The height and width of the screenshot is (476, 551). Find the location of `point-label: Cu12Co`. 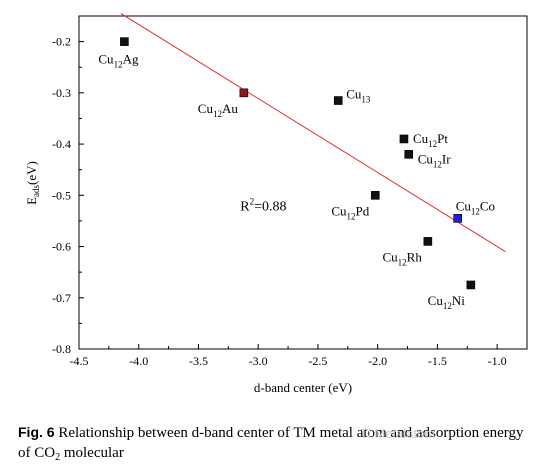

point-label: Cu12Co is located at coordinates (475, 207).